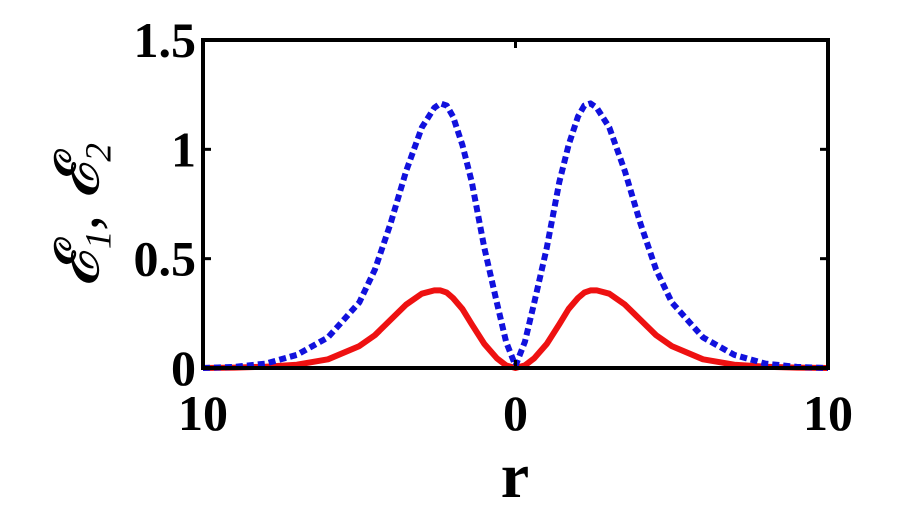 The height and width of the screenshot is (516, 916). I want to click on y-tick-label-3: 1.5, so click(165, 40).